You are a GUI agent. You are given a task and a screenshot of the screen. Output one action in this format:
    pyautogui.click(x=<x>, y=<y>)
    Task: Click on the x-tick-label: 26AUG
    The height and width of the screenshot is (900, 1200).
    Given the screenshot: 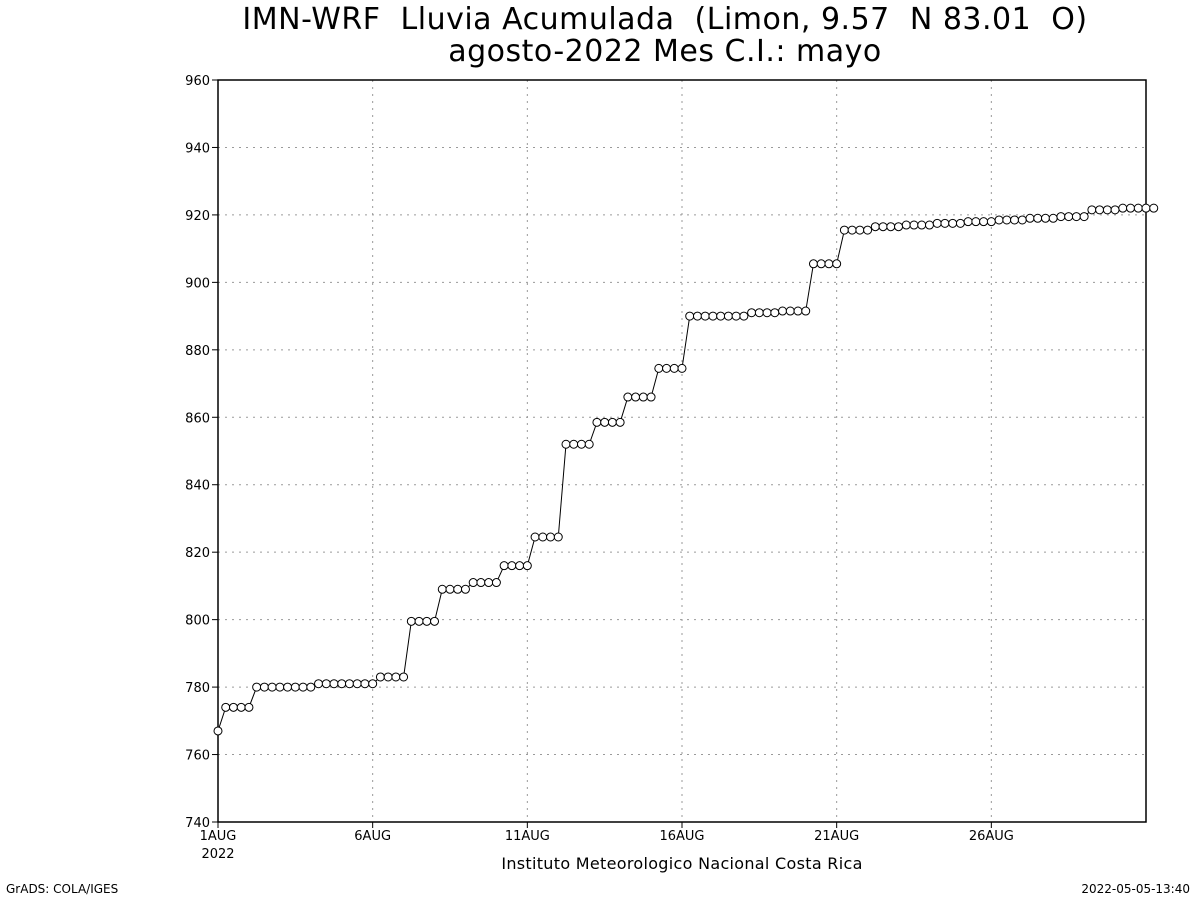 What is the action you would take?
    pyautogui.click(x=991, y=836)
    